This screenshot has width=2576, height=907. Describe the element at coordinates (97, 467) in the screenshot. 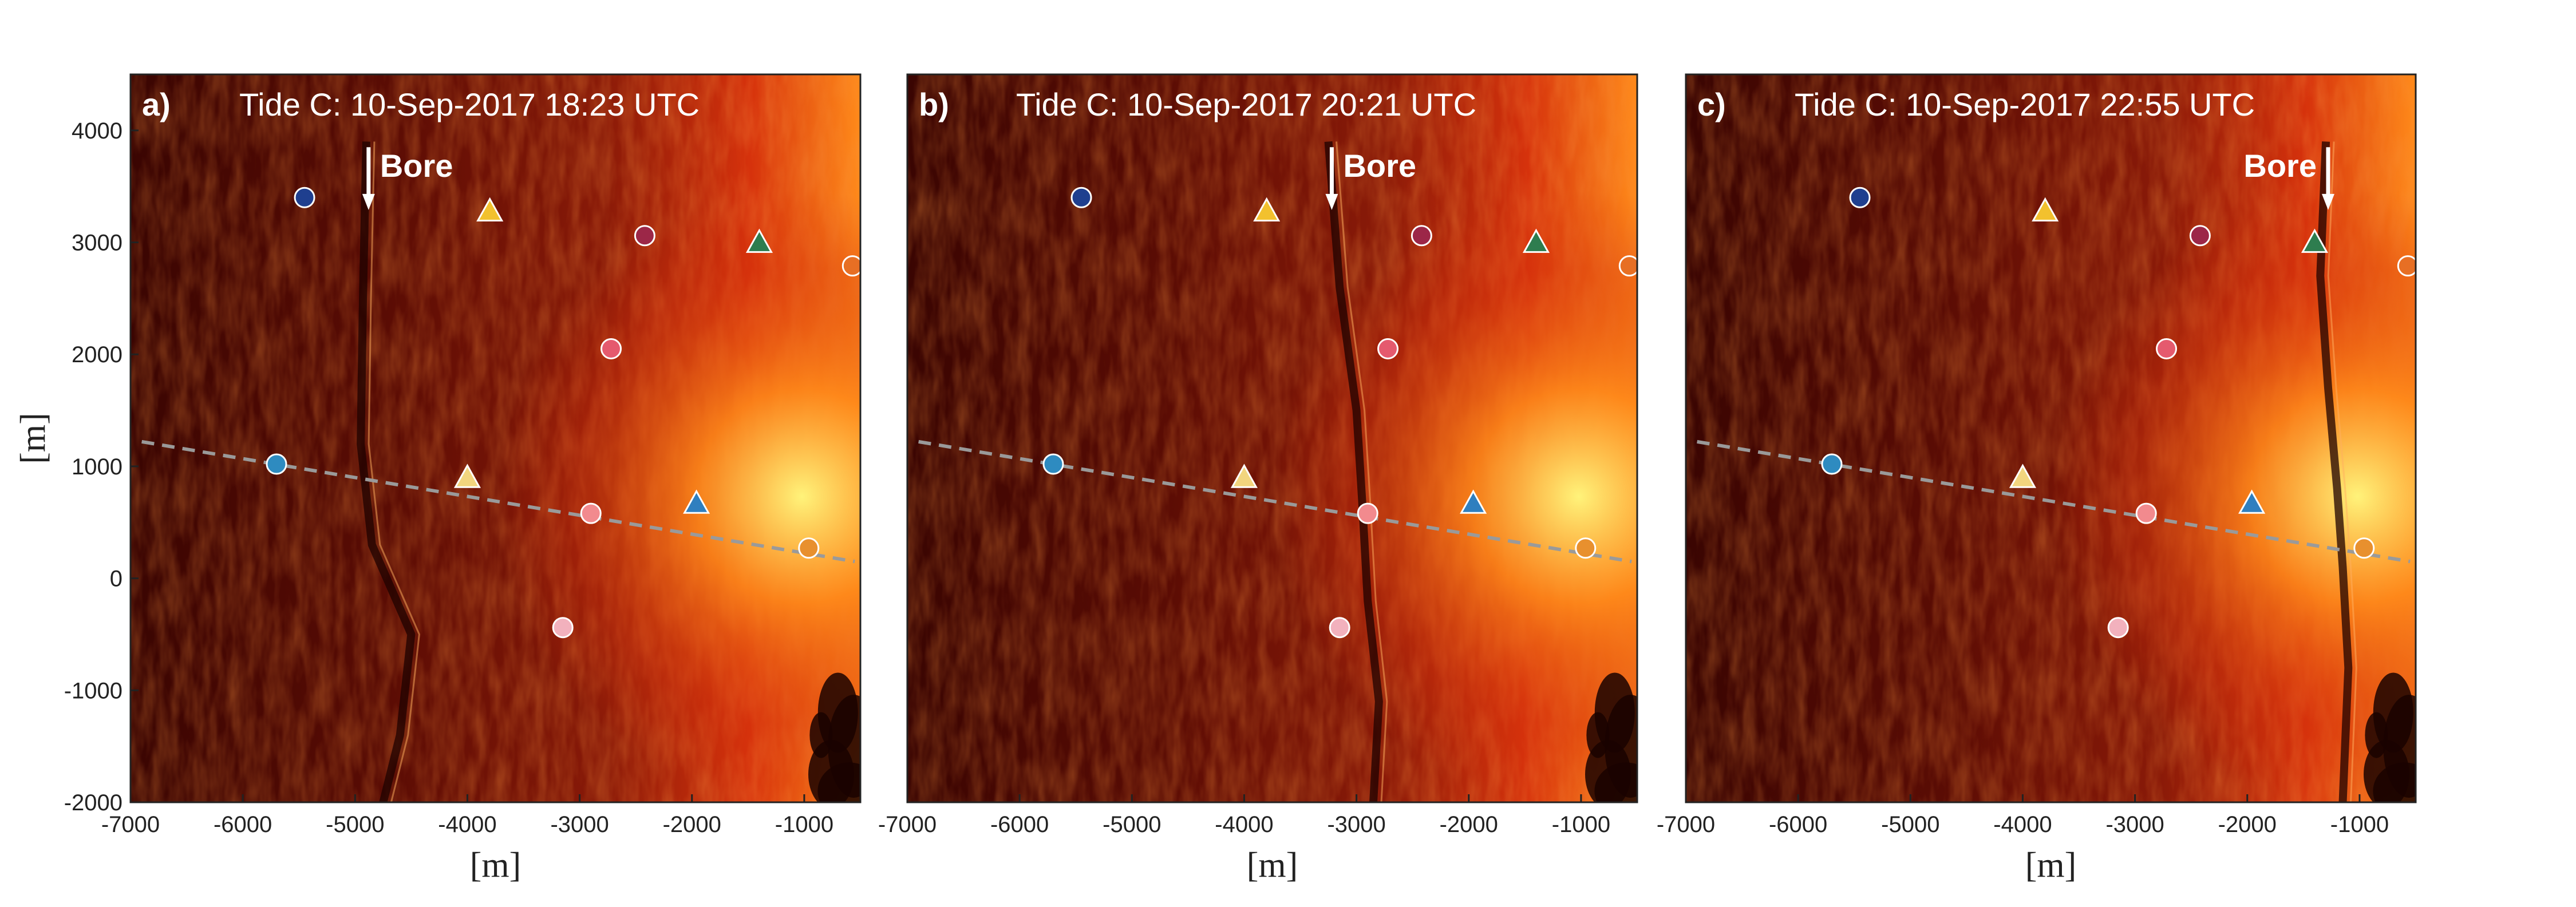

I see `y-tick-label: 1000` at that location.